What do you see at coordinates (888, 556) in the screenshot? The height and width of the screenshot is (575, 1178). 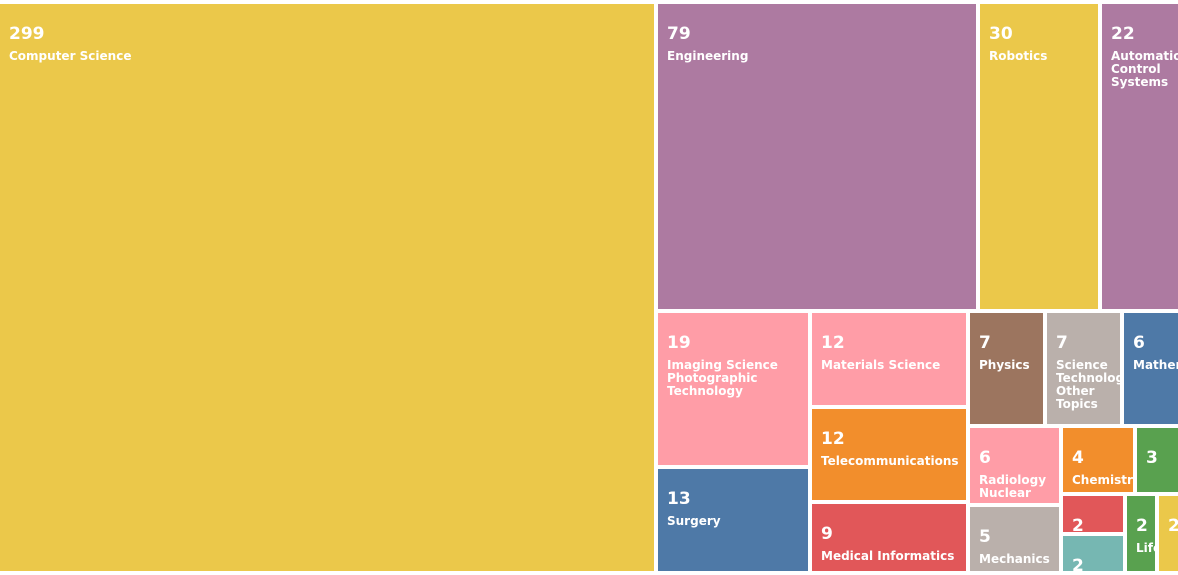 I see `tile-label: Medical Informatics` at bounding box center [888, 556].